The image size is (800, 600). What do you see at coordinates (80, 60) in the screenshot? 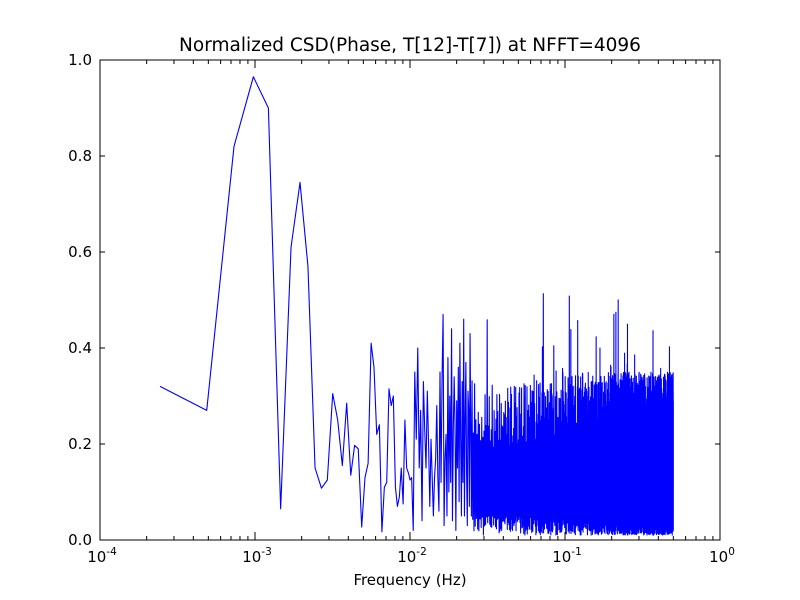
I see `y-tick-label: 1.0` at bounding box center [80, 60].